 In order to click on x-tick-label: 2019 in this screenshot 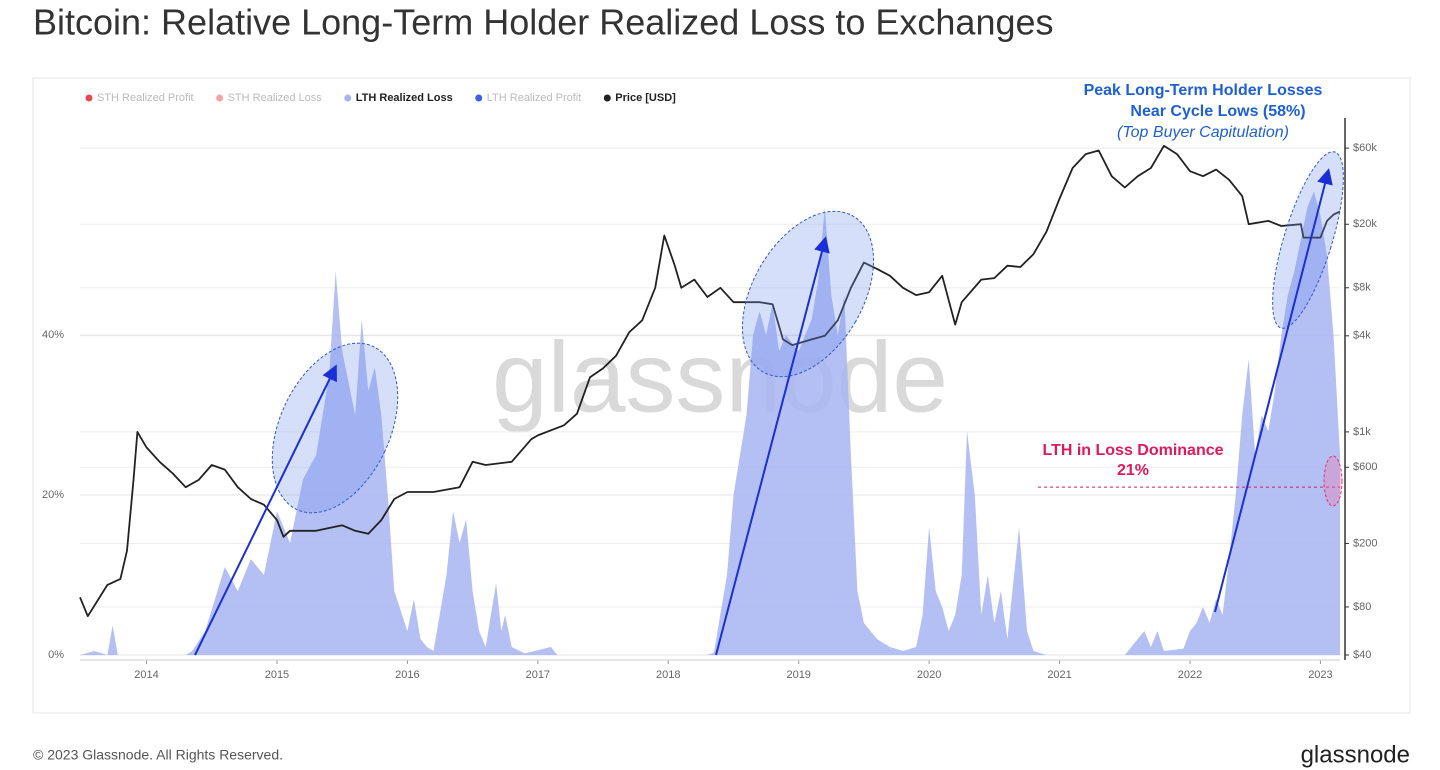, I will do `click(798, 675)`.